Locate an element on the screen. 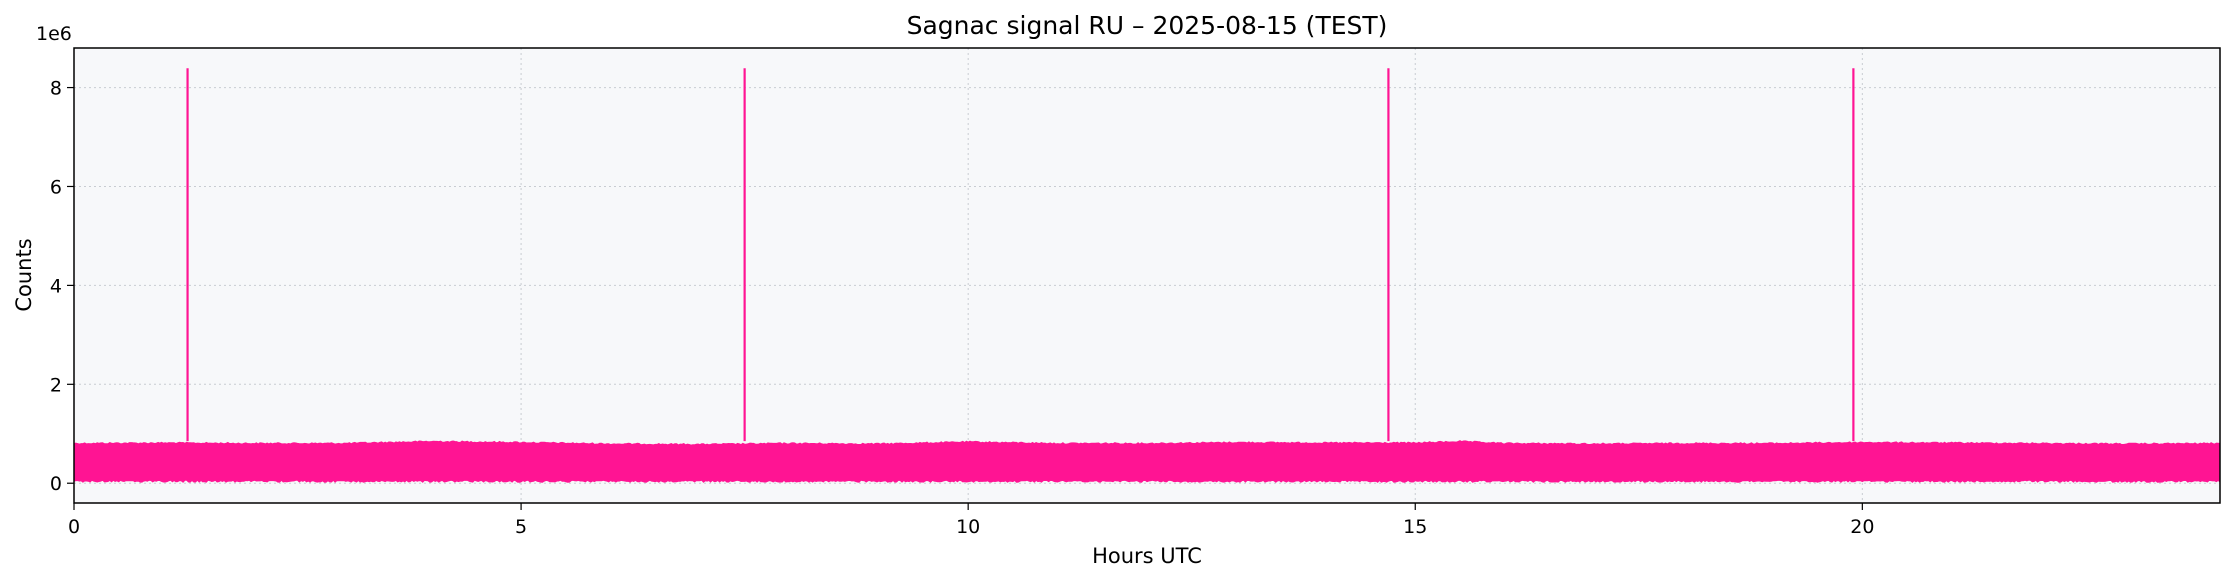 Image resolution: width=2235 pixels, height=583 pixels. chart-title: Sagnac signal RU – 2025-08-15 (TEST) is located at coordinates (1147, 25).